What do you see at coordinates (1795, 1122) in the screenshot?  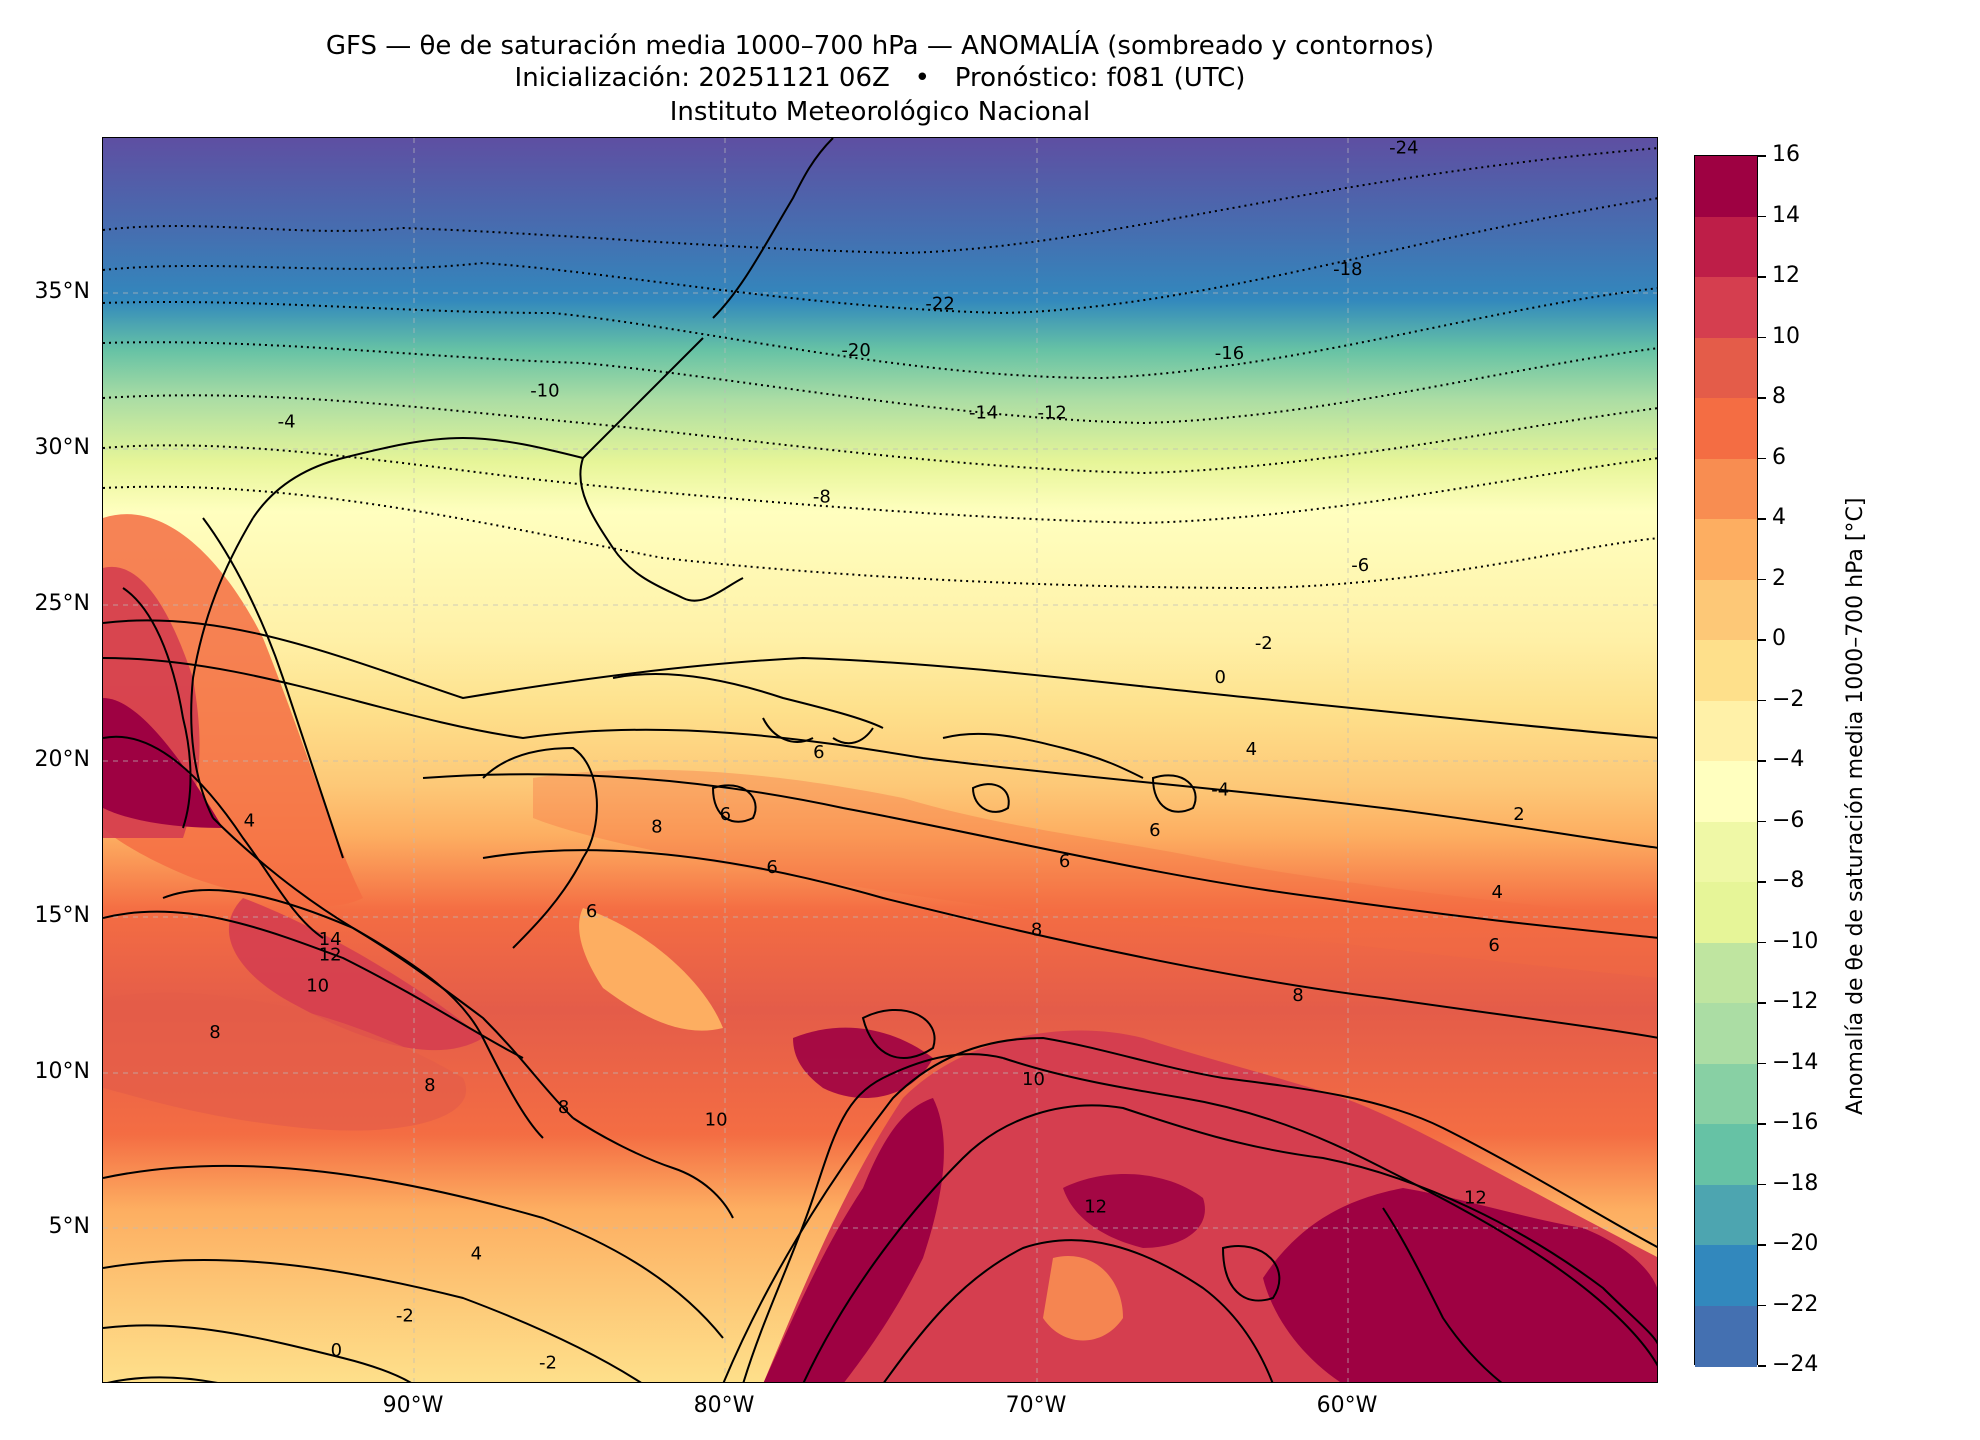 I see `colorbar-tick-label: −16` at bounding box center [1795, 1122].